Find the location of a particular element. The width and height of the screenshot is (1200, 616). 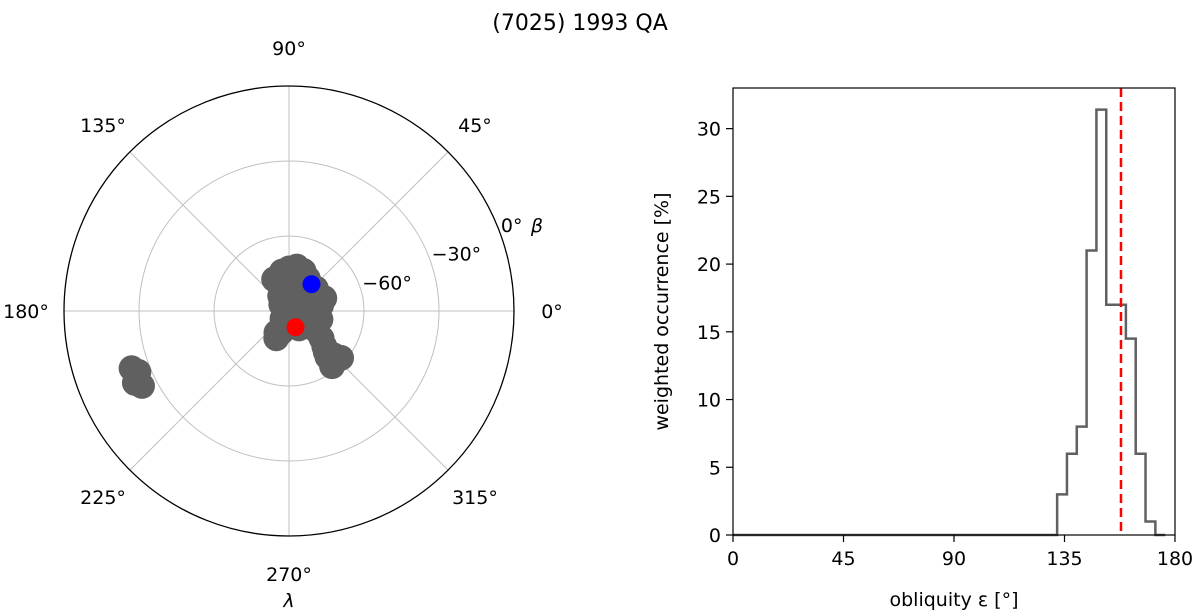

angle-label-270: 270° is located at coordinates (289, 575).